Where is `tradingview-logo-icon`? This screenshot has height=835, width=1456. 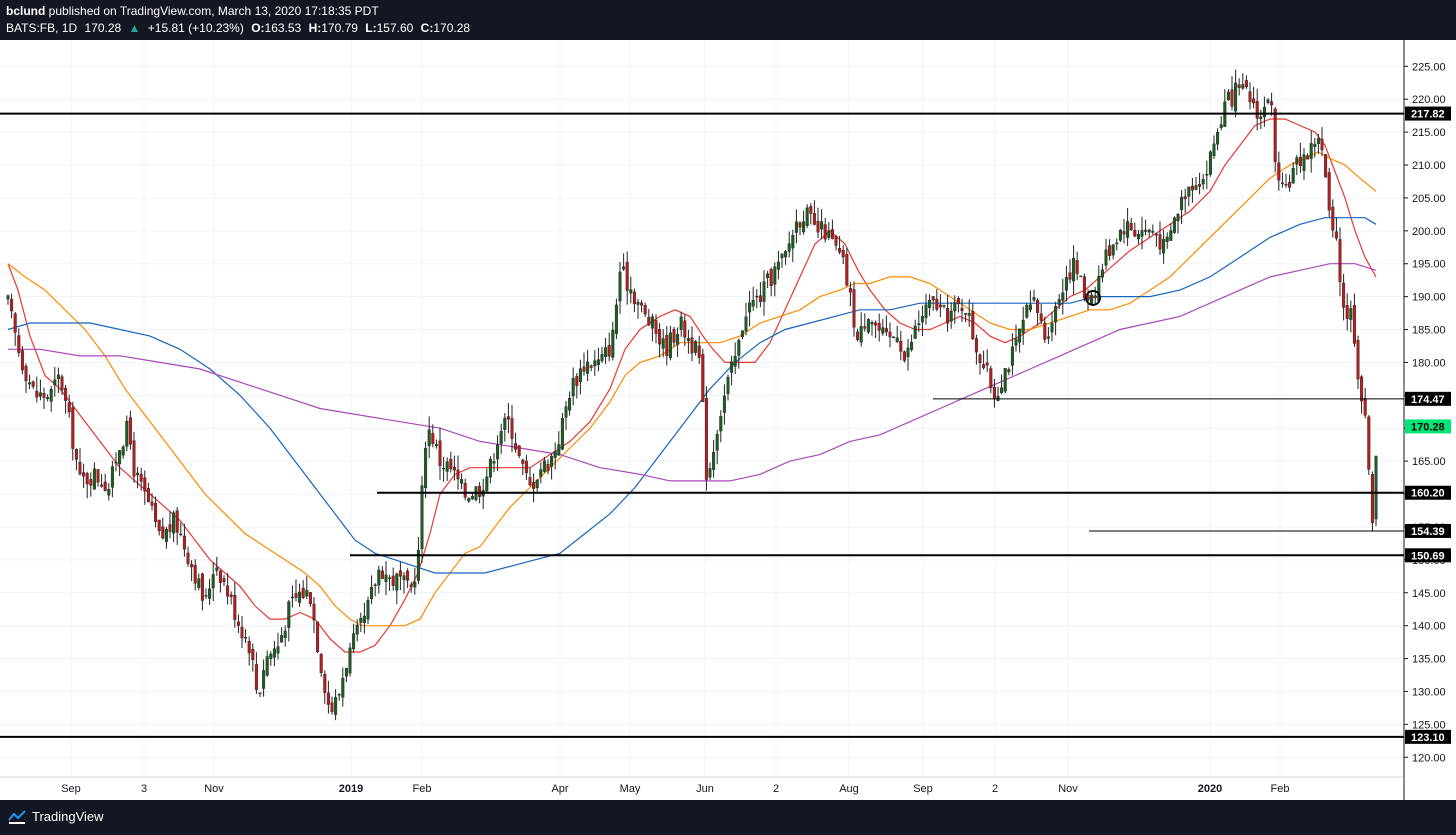
tradingview-logo-icon is located at coordinates (17, 817).